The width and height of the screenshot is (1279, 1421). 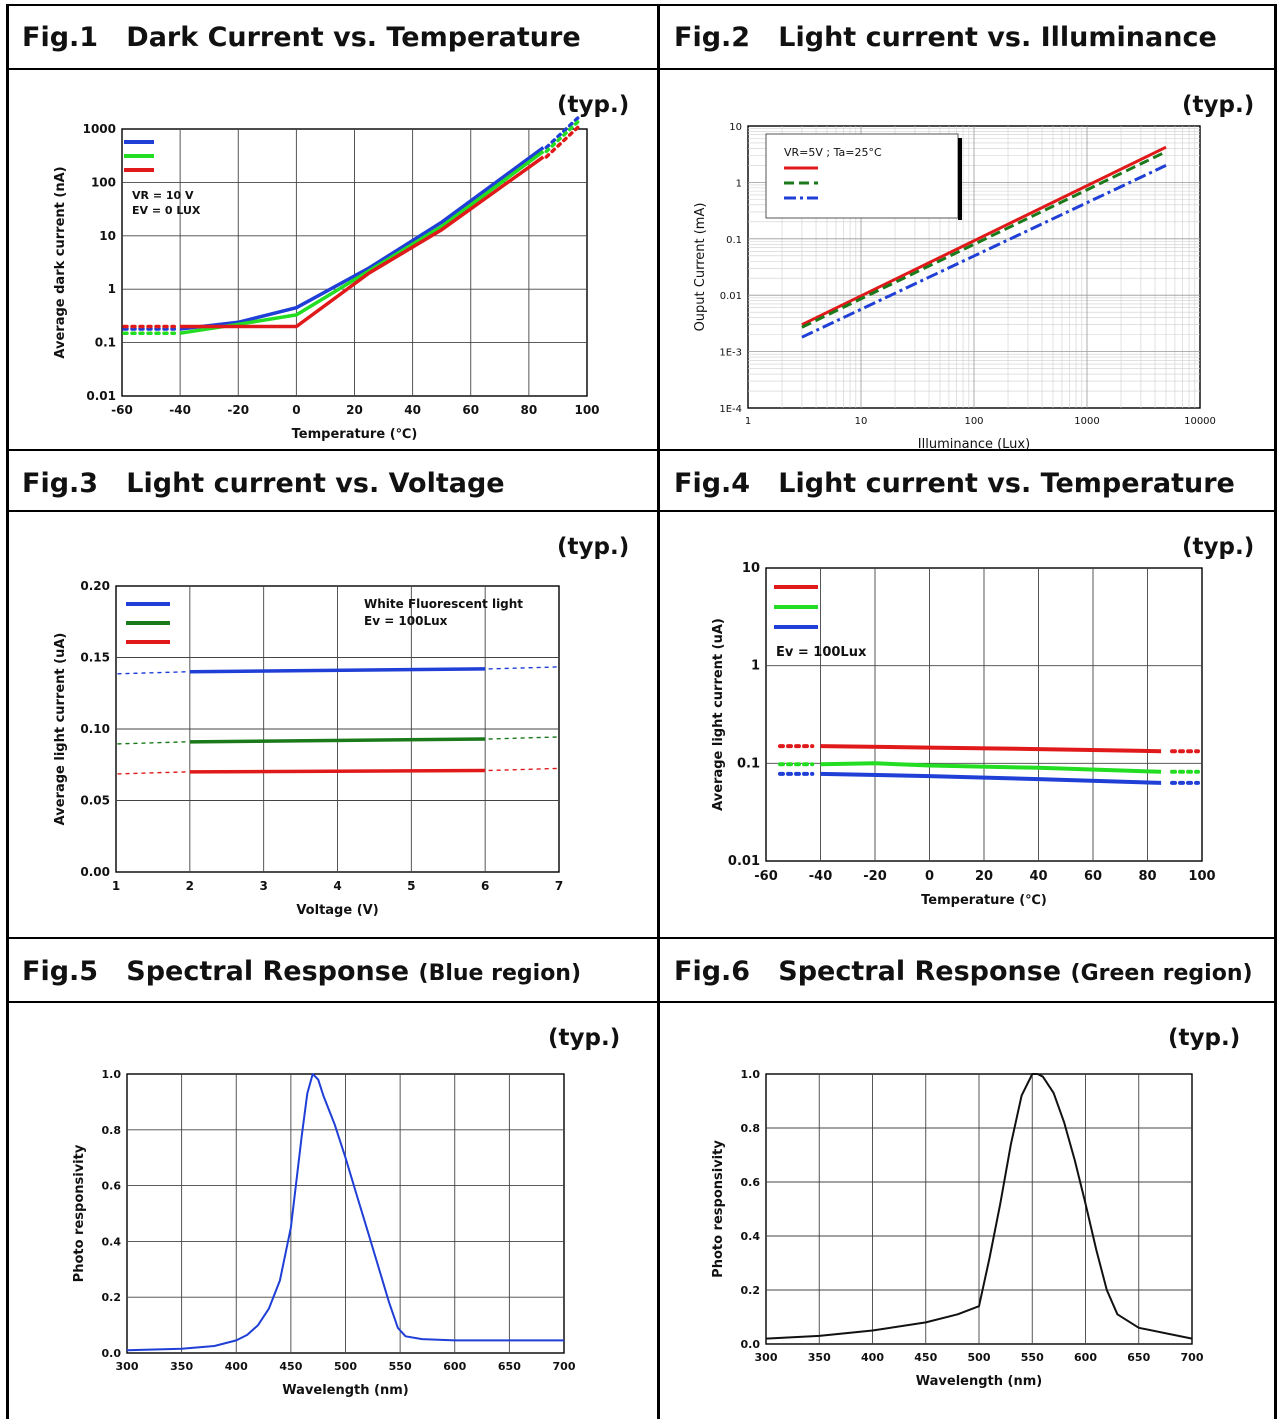 I want to click on x-tick-label: 6, so click(x=485, y=886).